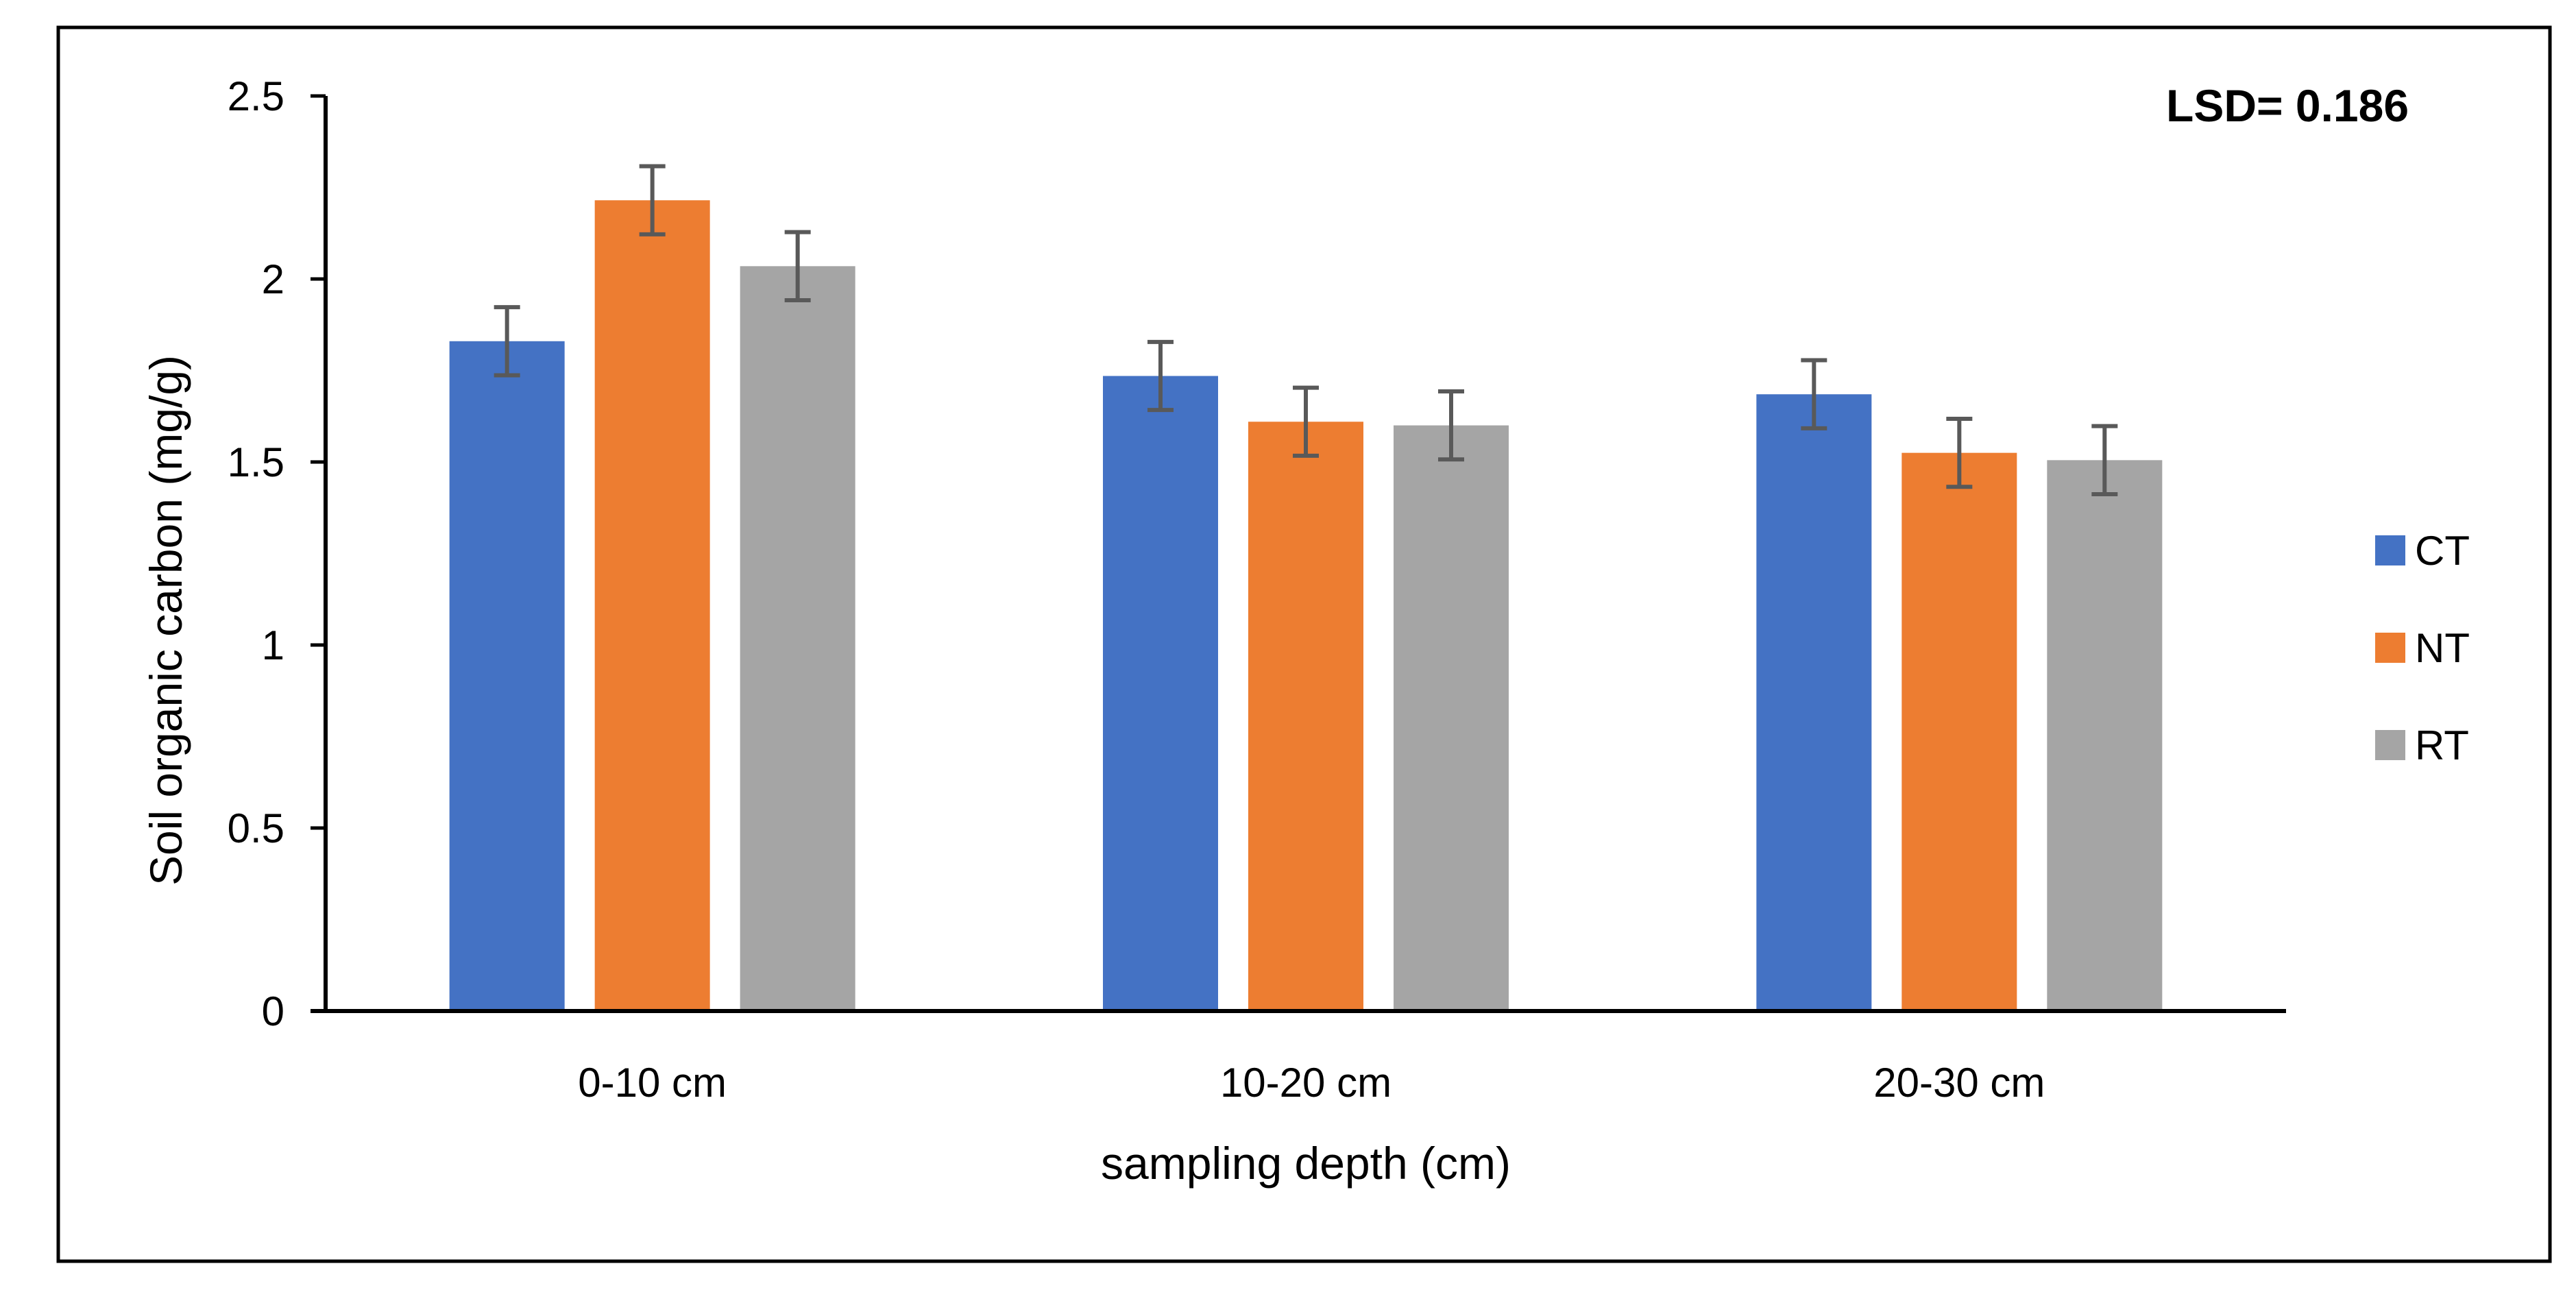 The image size is (2576, 1290). Describe the element at coordinates (273, 1011) in the screenshot. I see `y-tick-label: 0` at that location.